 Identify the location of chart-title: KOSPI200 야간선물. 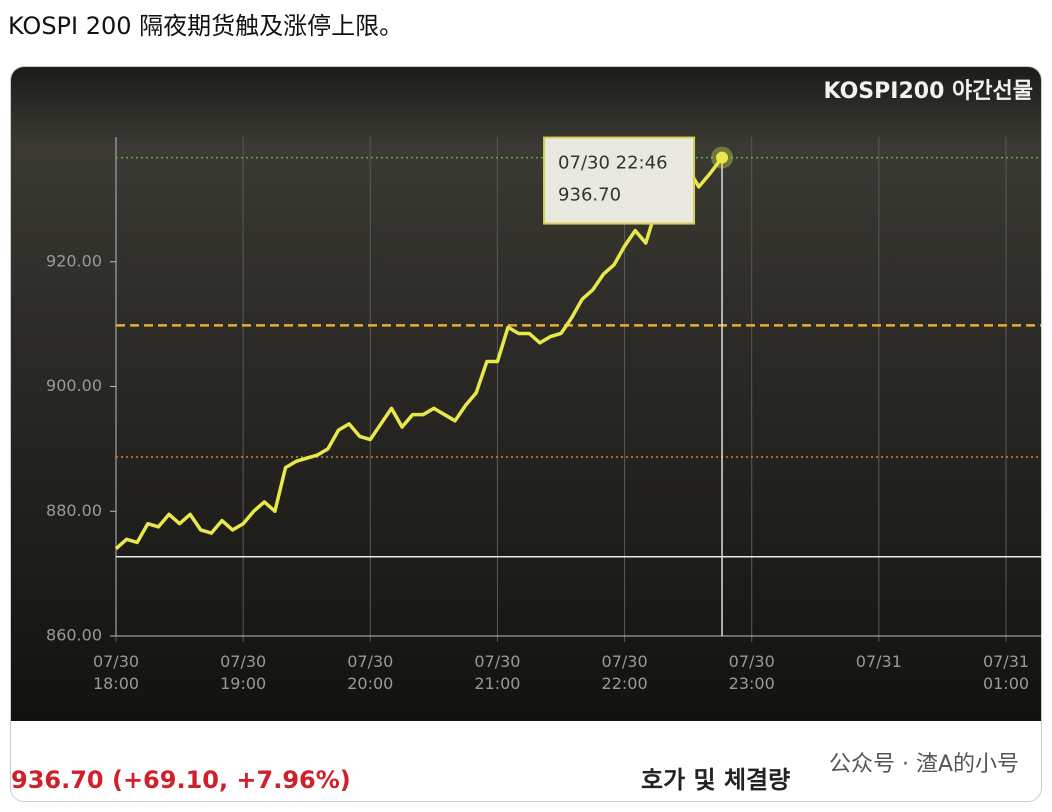
(928, 91).